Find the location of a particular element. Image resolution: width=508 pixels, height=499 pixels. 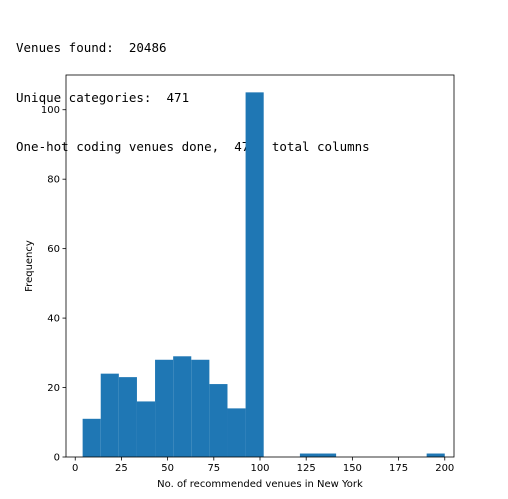

x-tick-label: 0 is located at coordinates (75, 468).